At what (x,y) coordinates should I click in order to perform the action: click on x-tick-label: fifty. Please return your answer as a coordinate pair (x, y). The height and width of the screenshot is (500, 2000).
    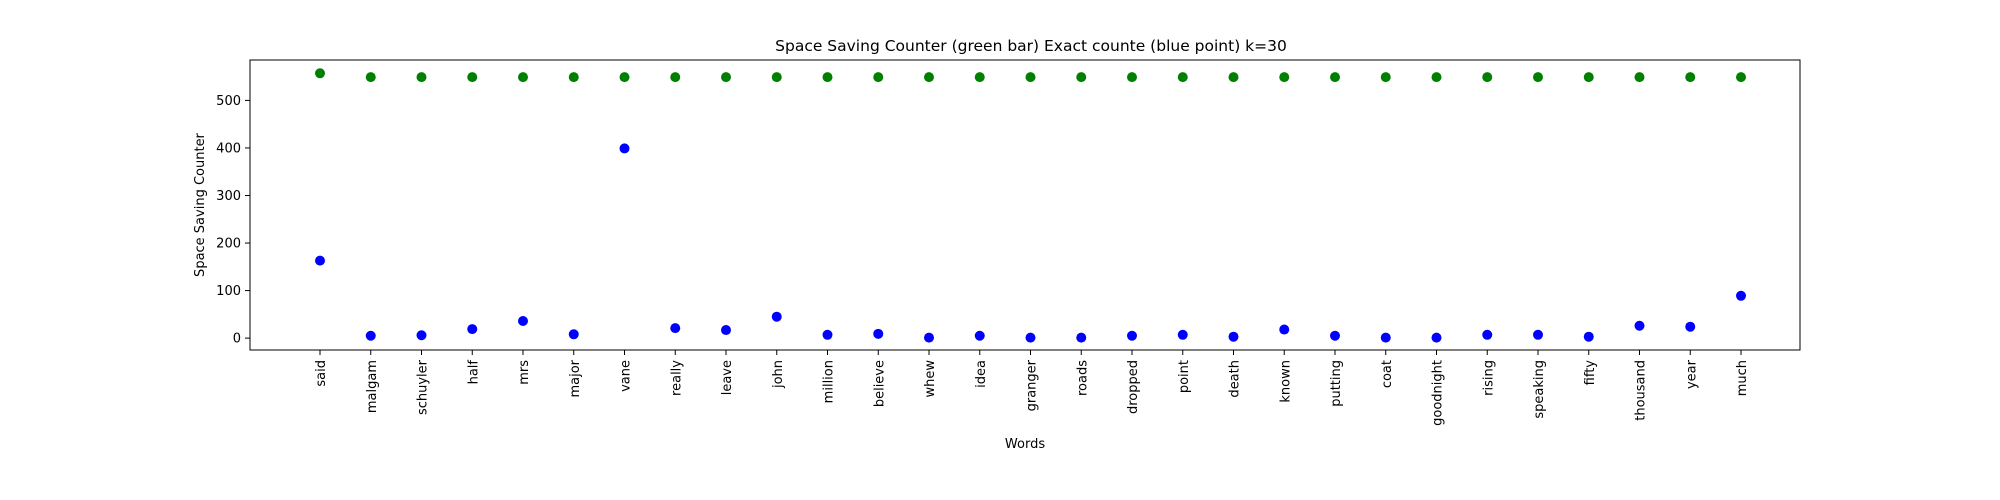
    Looking at the image, I should click on (1590, 373).